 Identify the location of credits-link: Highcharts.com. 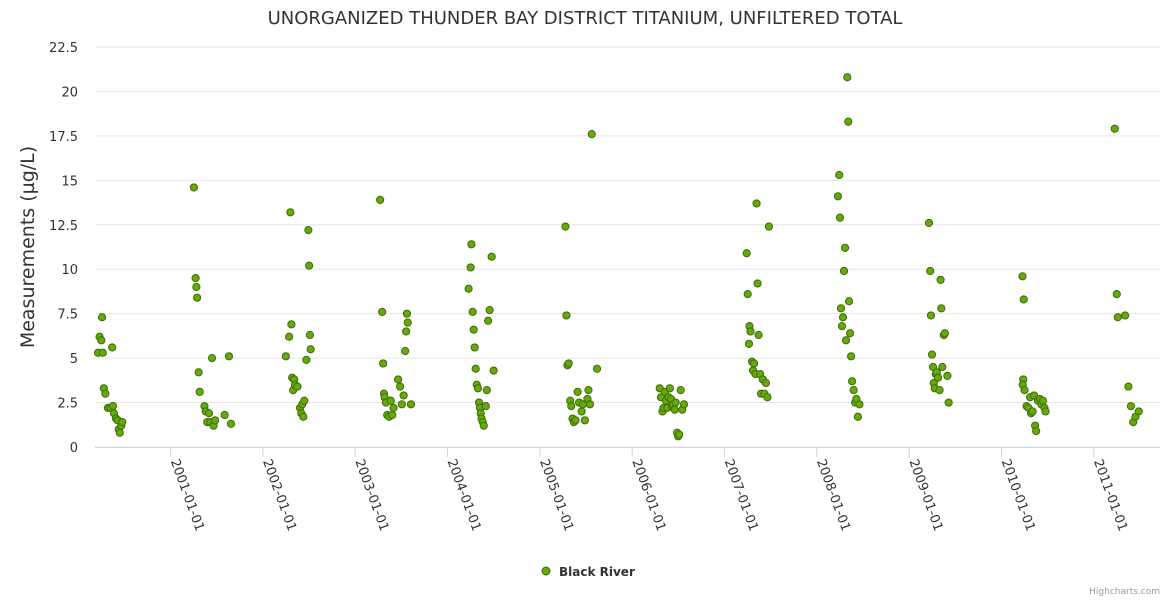
(1124, 592).